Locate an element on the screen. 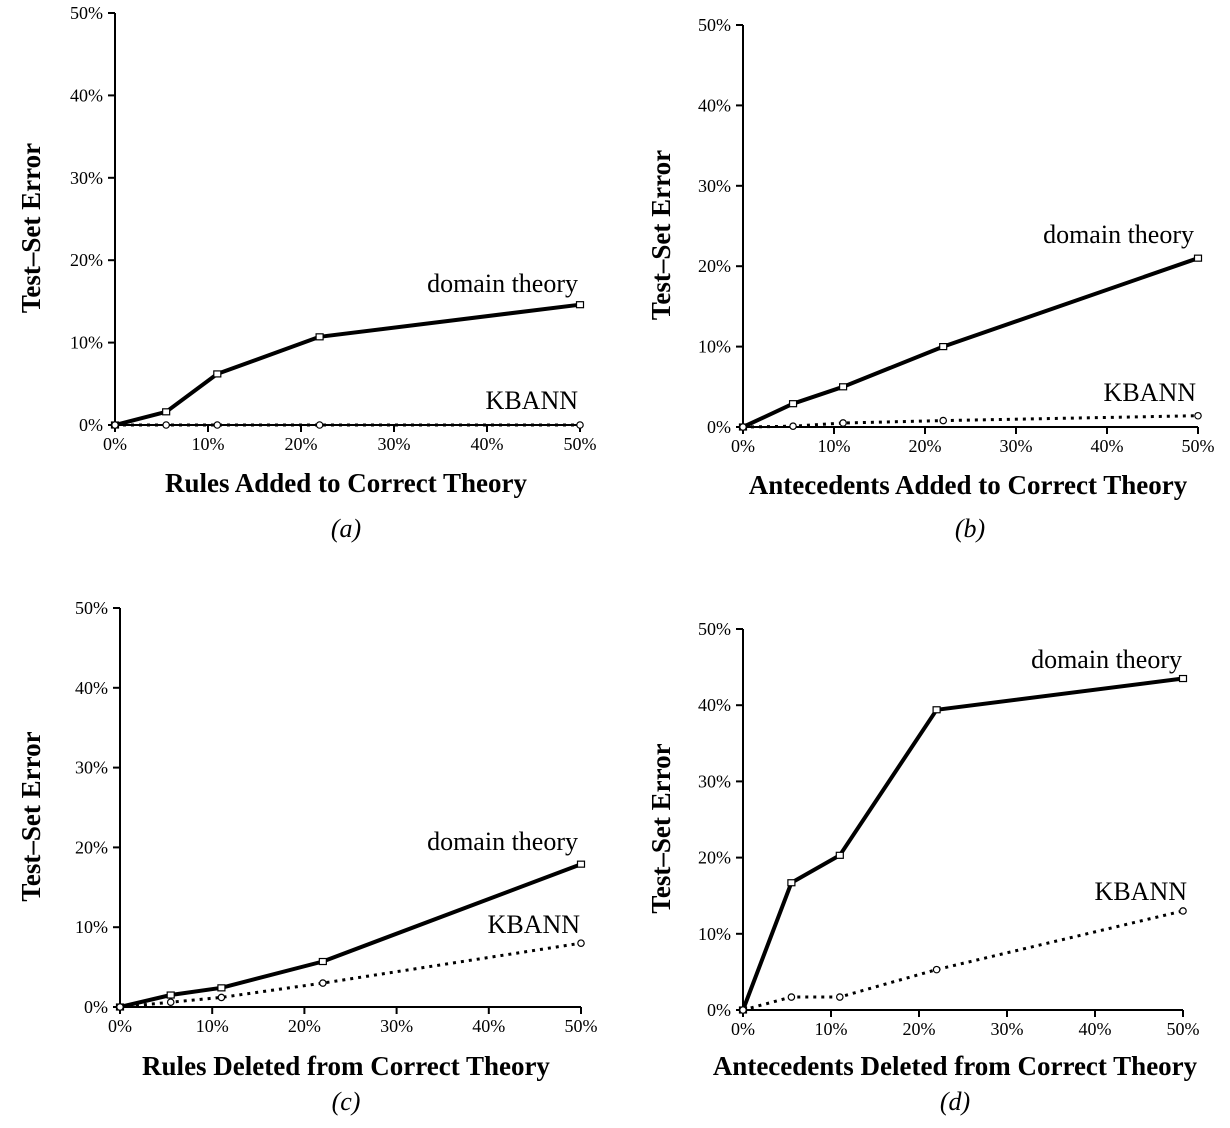 The height and width of the screenshot is (1128, 1230). x-axis-label: Rules Deleted from Correct Theory is located at coordinates (346, 1066).